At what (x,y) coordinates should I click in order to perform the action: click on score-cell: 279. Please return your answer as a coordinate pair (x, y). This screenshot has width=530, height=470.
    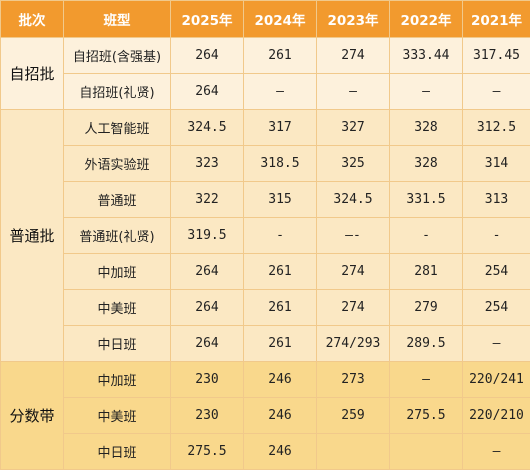
    Looking at the image, I should click on (426, 308).